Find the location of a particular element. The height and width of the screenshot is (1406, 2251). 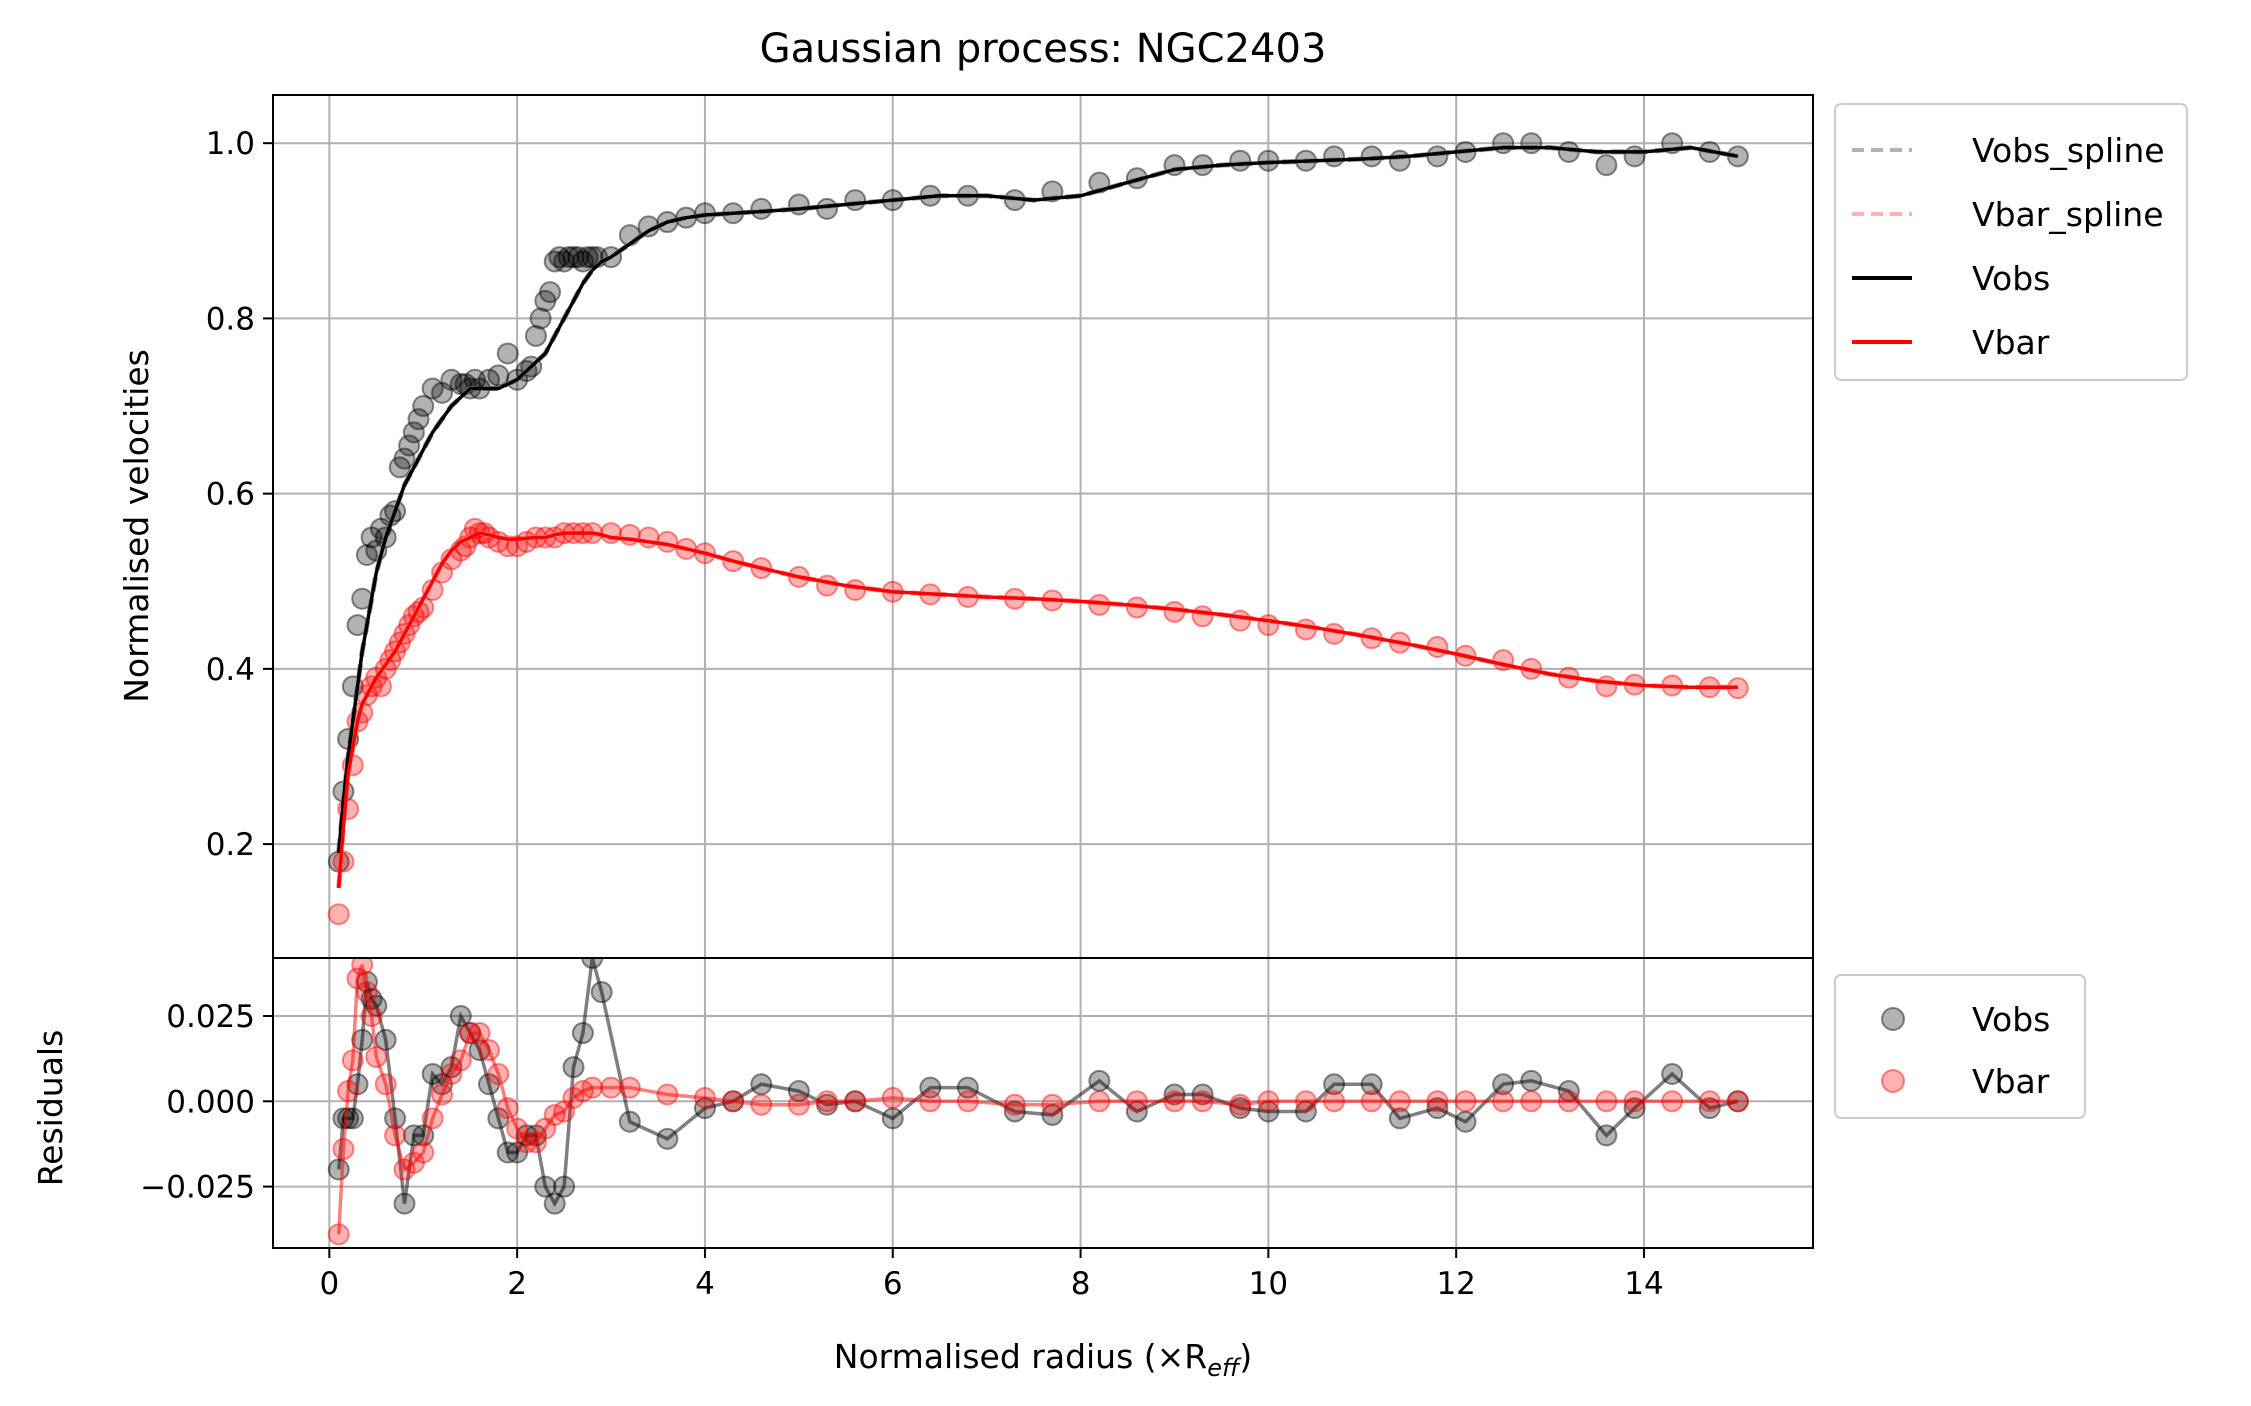

velocity-y-tick-label-4: 1.0 is located at coordinates (230, 144).